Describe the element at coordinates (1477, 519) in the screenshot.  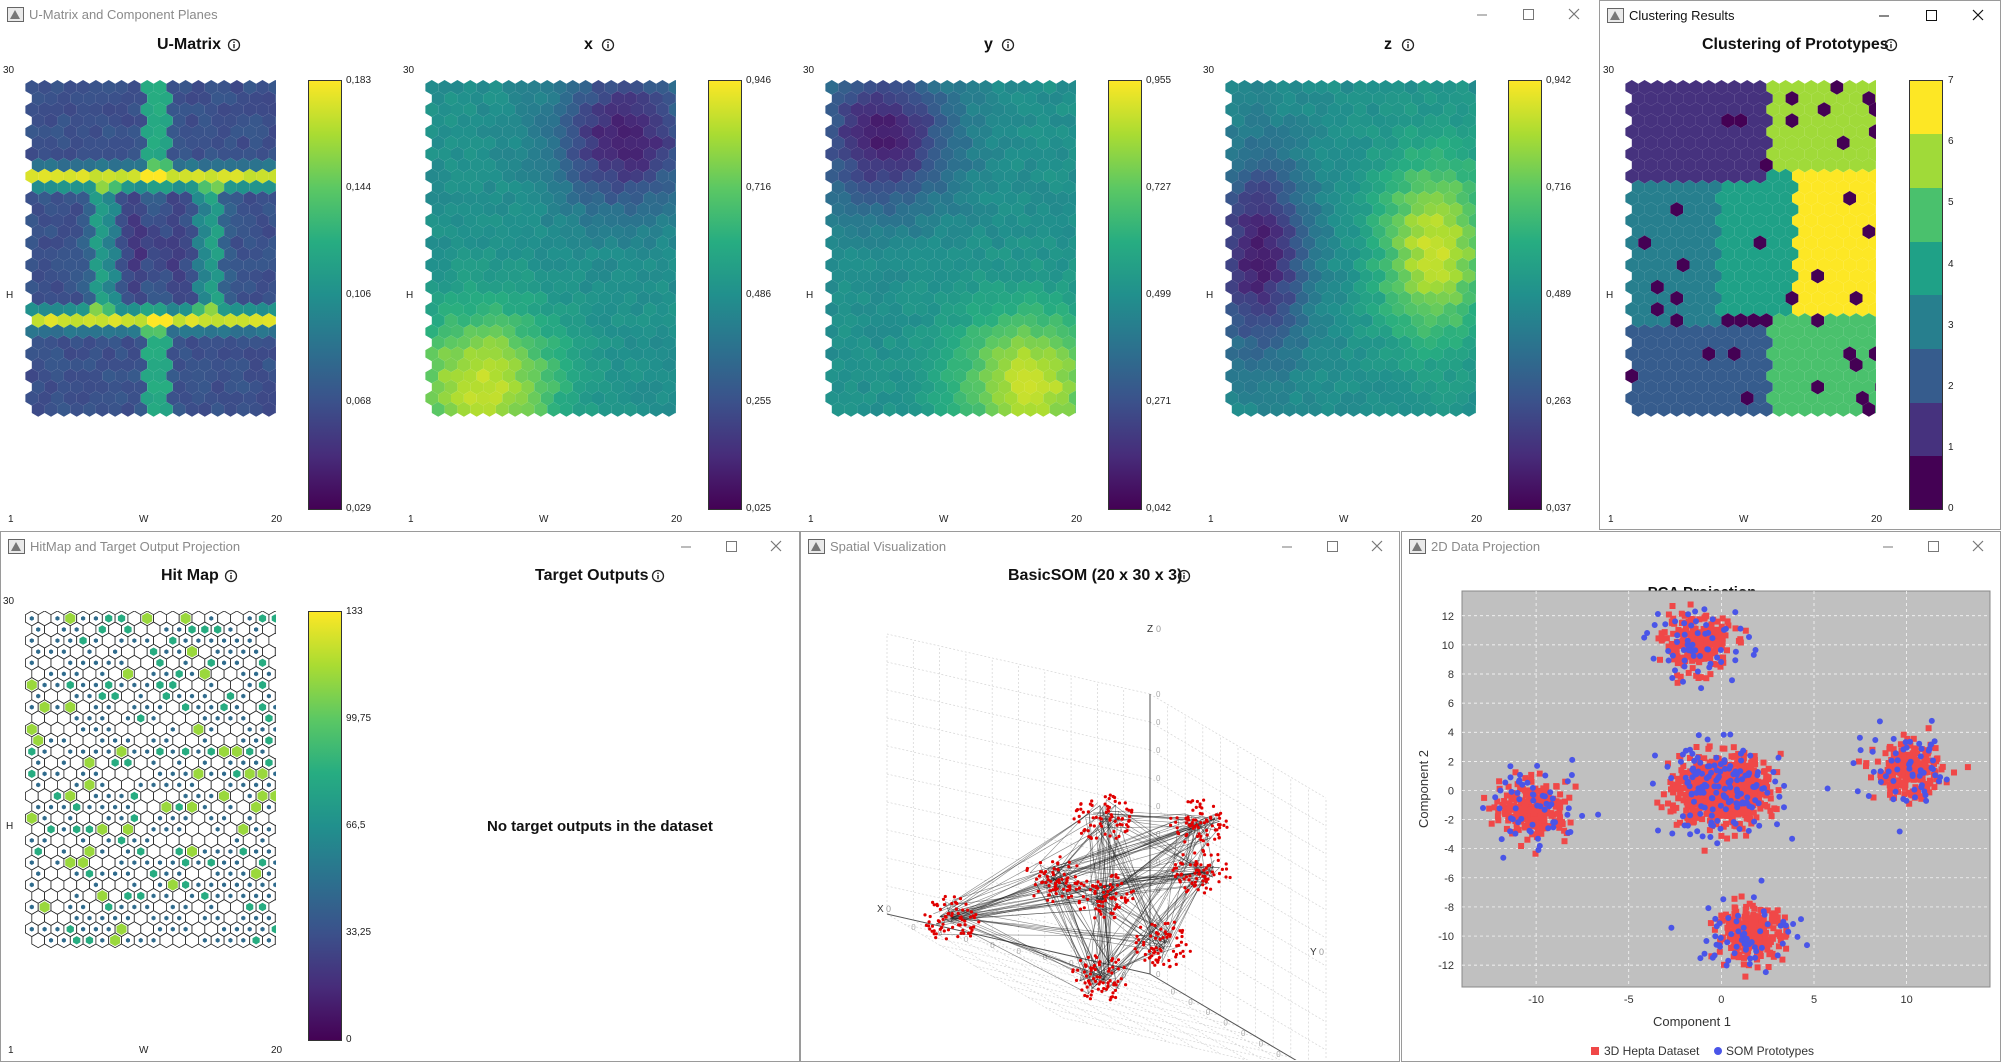
I see `axis-right-label: 20` at that location.